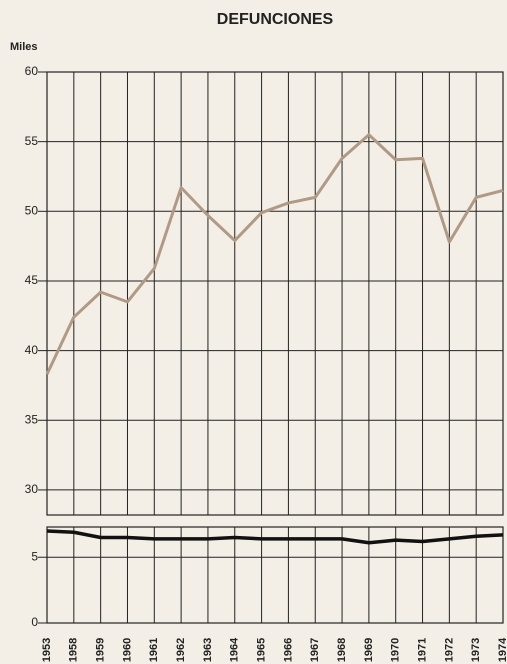 This screenshot has width=507, height=664. I want to click on y-tick-label: 35, so click(32, 419).